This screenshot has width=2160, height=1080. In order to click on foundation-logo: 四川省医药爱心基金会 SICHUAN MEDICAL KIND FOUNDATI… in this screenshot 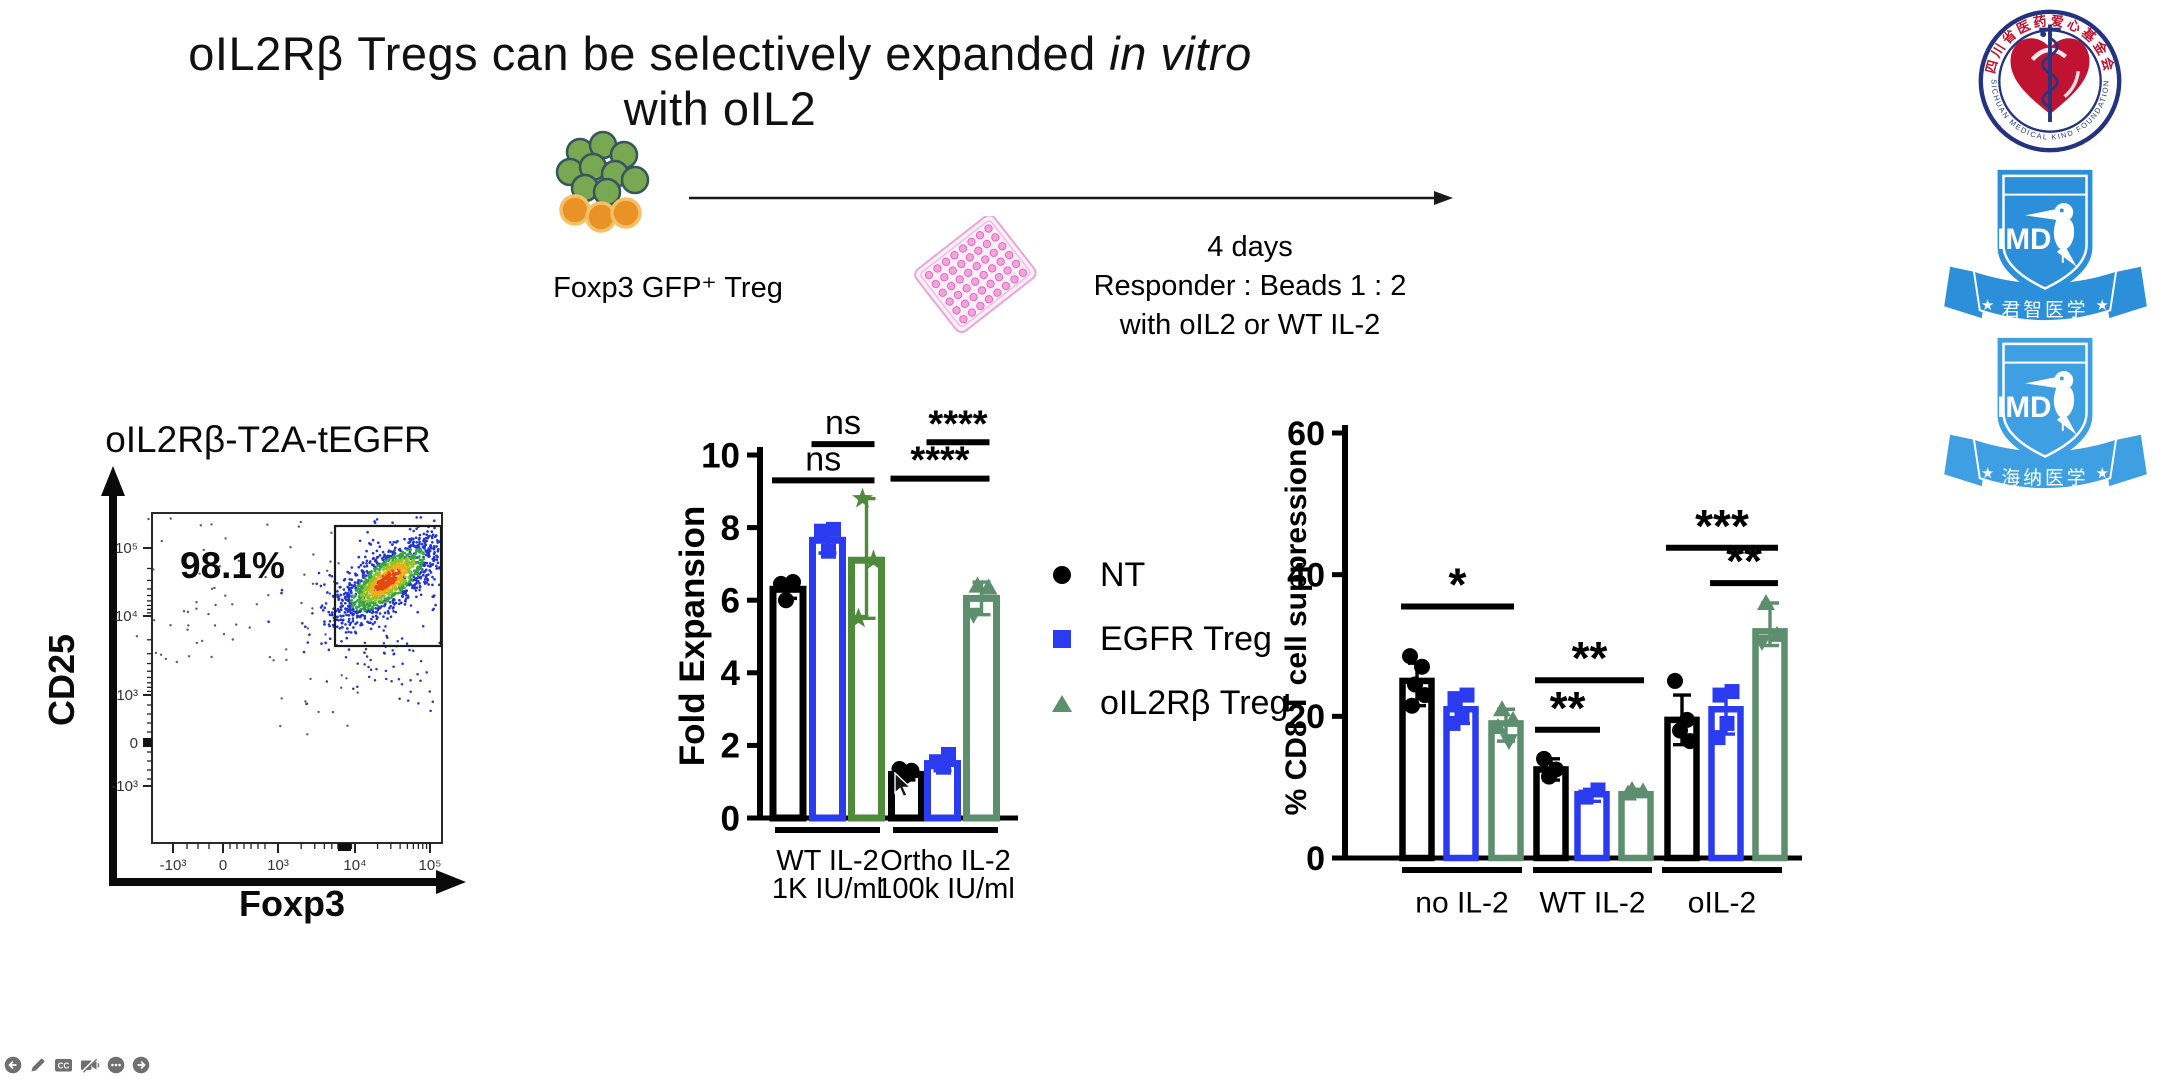, I will do `click(2050, 81)`.